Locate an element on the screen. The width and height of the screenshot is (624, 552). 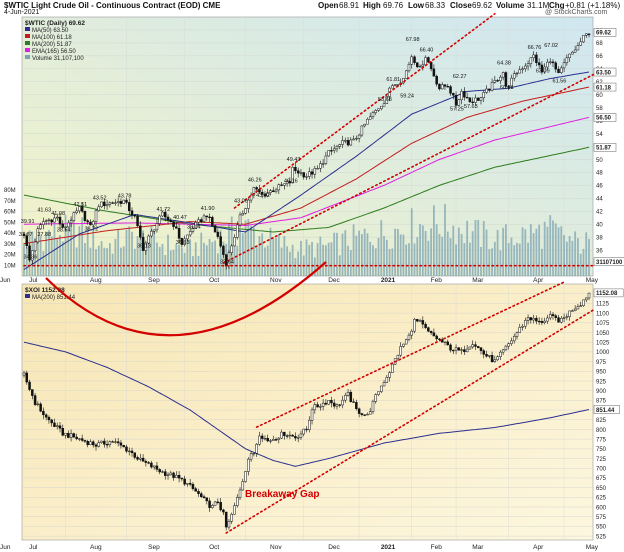
last-value-label: 51.87 is located at coordinates (604, 149).